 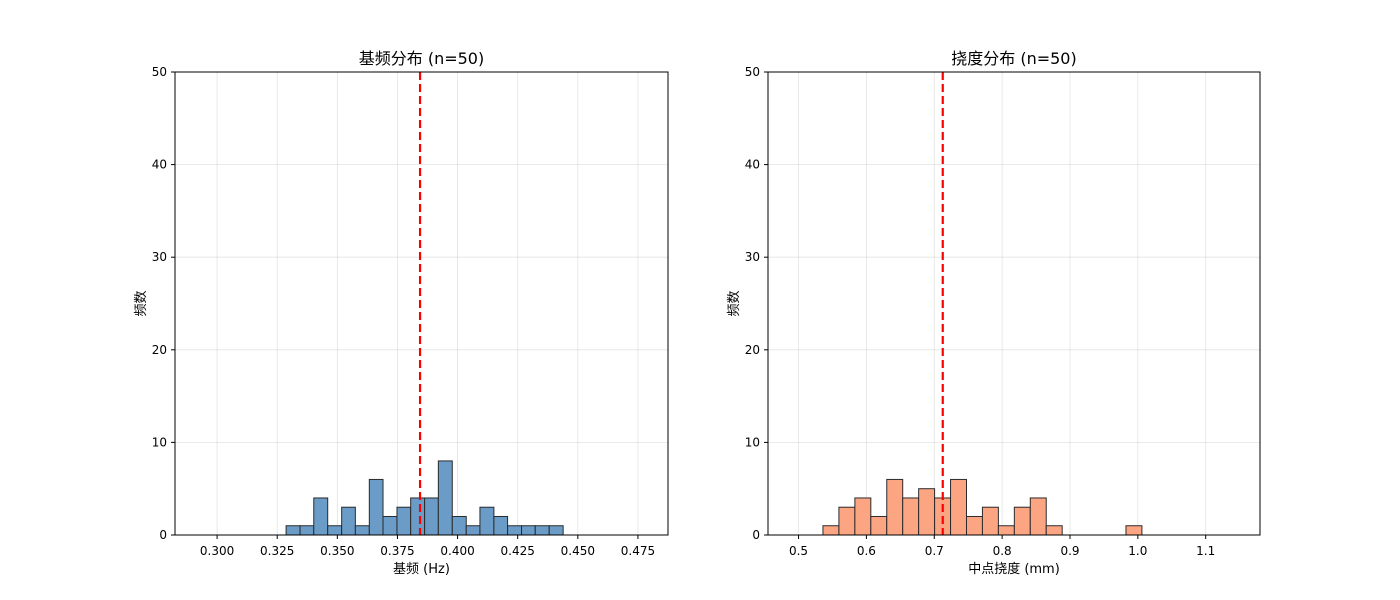 I want to click on x-tick-label: 0.9, so click(x=1069, y=551).